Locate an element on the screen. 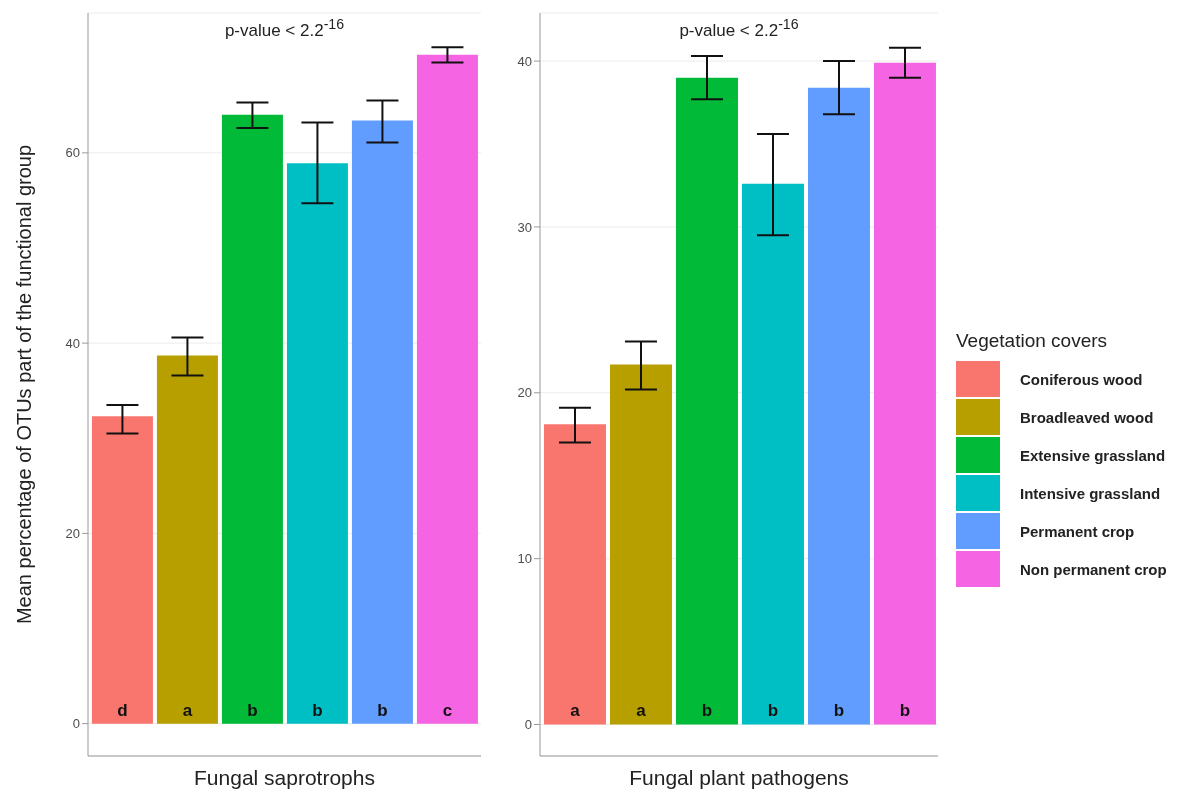 The image size is (1195, 791). y-axis-title: Mean percentage of OTUs part of the functional group is located at coordinates (24, 384).